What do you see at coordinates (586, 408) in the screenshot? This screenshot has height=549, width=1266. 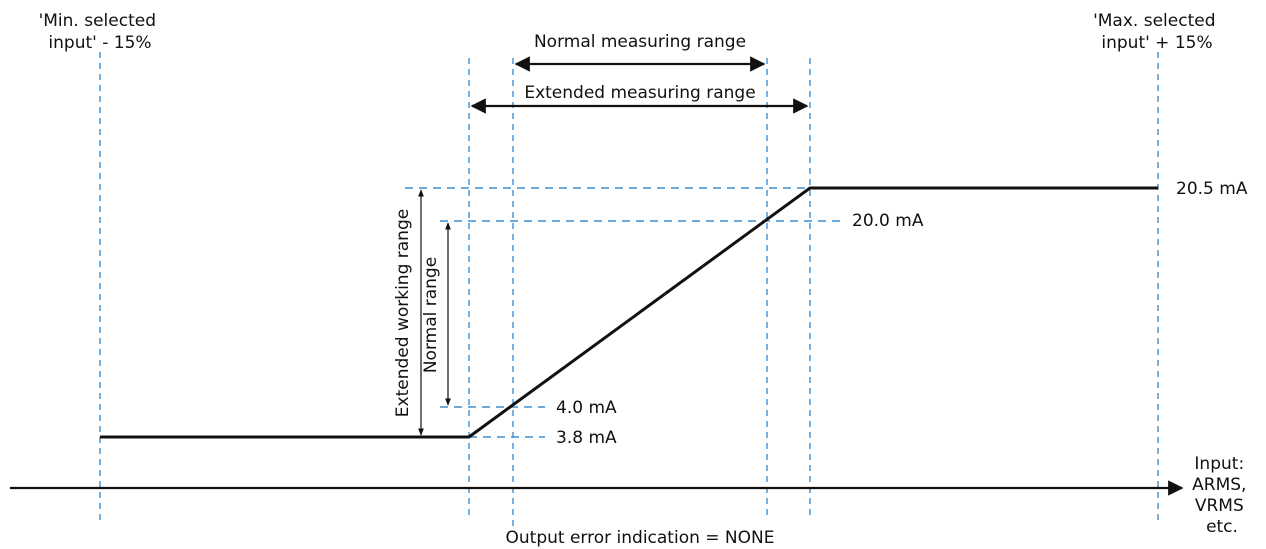 I see `level-4-0-ma: 4.0 mA` at bounding box center [586, 408].